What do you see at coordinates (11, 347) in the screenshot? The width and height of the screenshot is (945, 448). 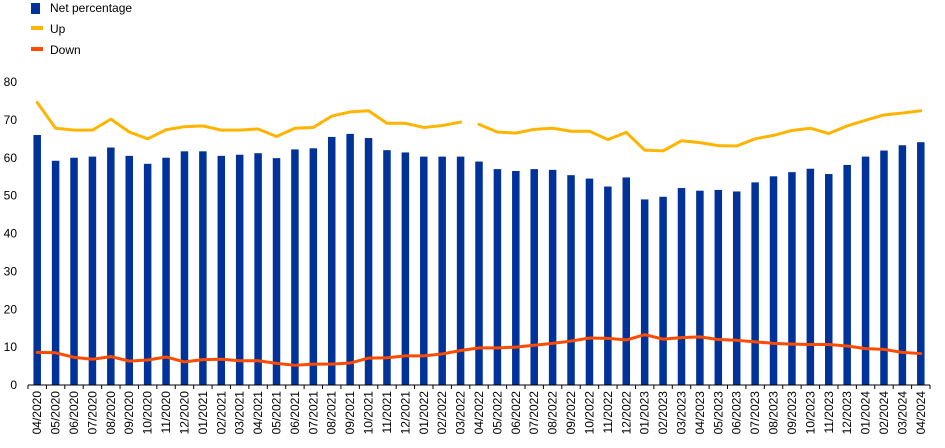 I see `y-tick-label: 10` at bounding box center [11, 347].